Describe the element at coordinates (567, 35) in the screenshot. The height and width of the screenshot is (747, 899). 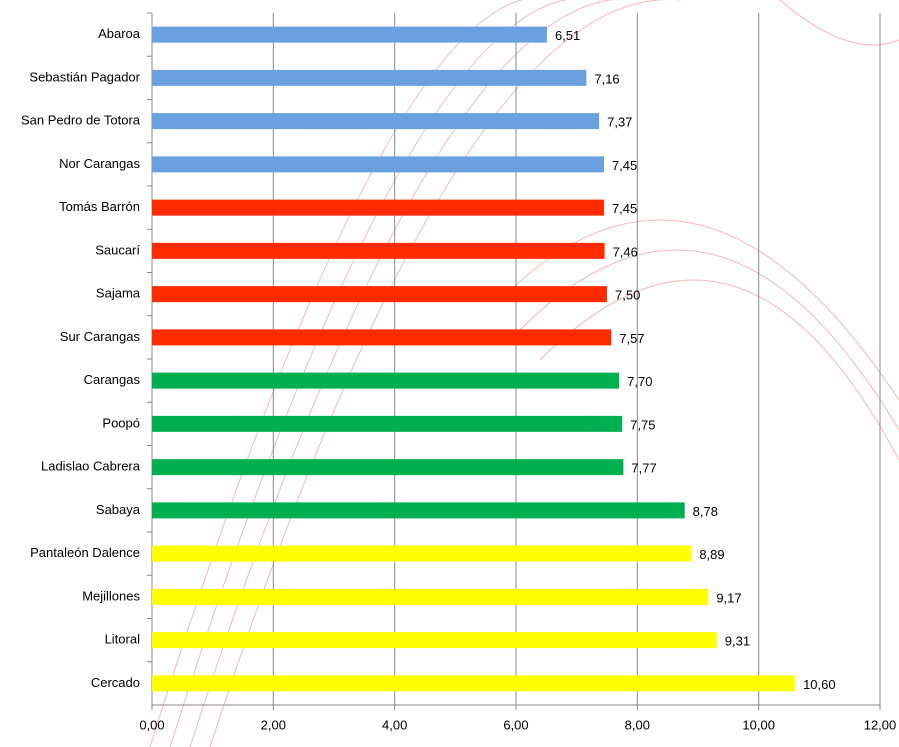
I see `value-label: 6,51` at that location.